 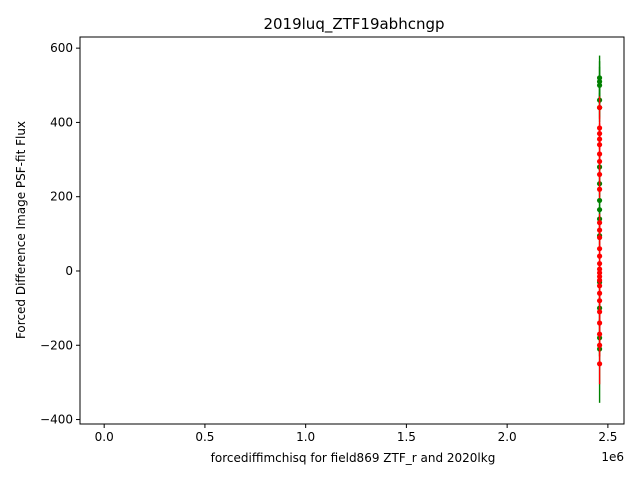 I want to click on y-axis: −400 −200 0 200 400 600, so click(x=60, y=234).